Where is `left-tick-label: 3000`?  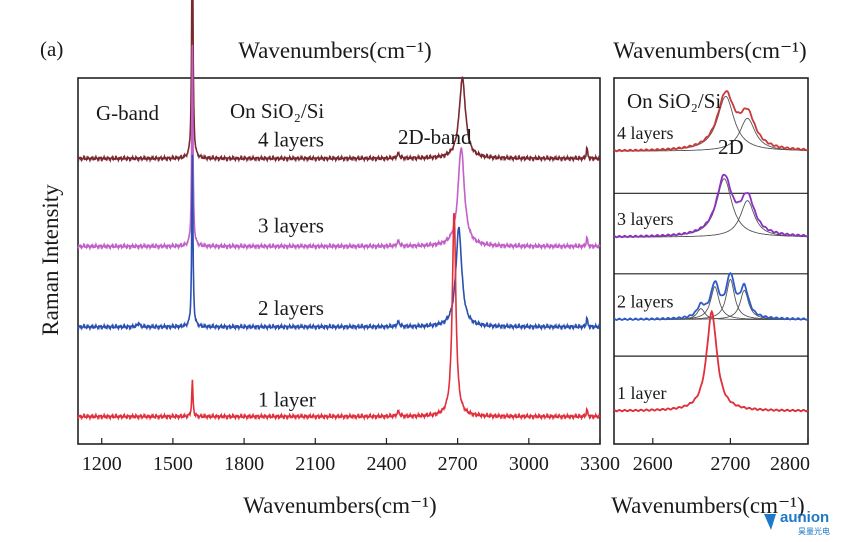
left-tick-label: 3000 is located at coordinates (529, 464).